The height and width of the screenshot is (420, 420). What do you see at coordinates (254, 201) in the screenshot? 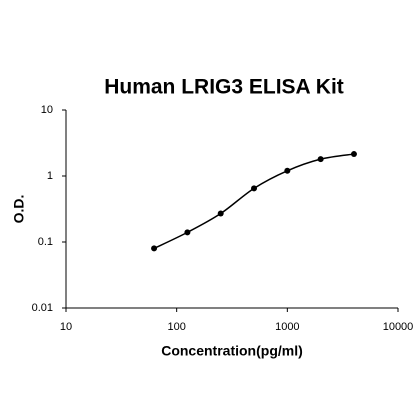
I see `fit-curve` at bounding box center [254, 201].